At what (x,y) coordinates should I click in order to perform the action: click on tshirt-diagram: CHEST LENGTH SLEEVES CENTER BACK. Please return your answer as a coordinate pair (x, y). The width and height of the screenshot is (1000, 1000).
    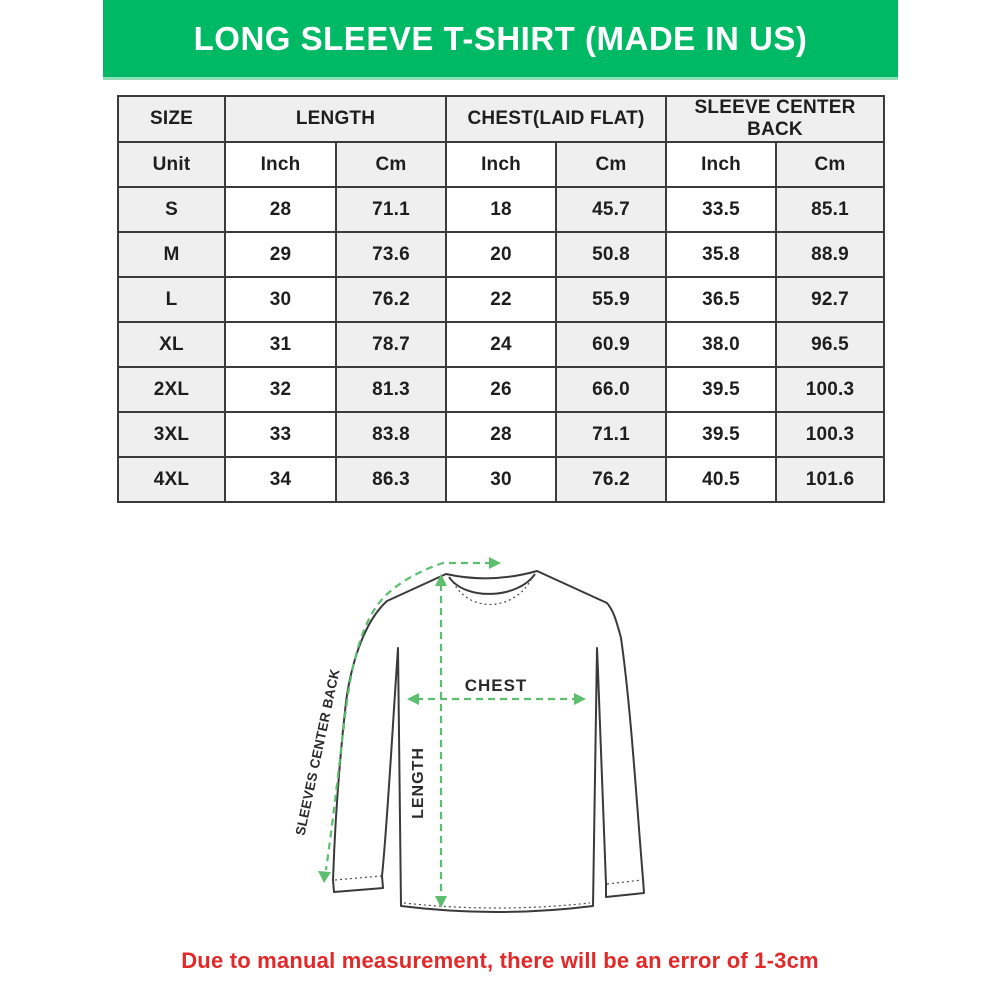
    Looking at the image, I should click on (469, 735).